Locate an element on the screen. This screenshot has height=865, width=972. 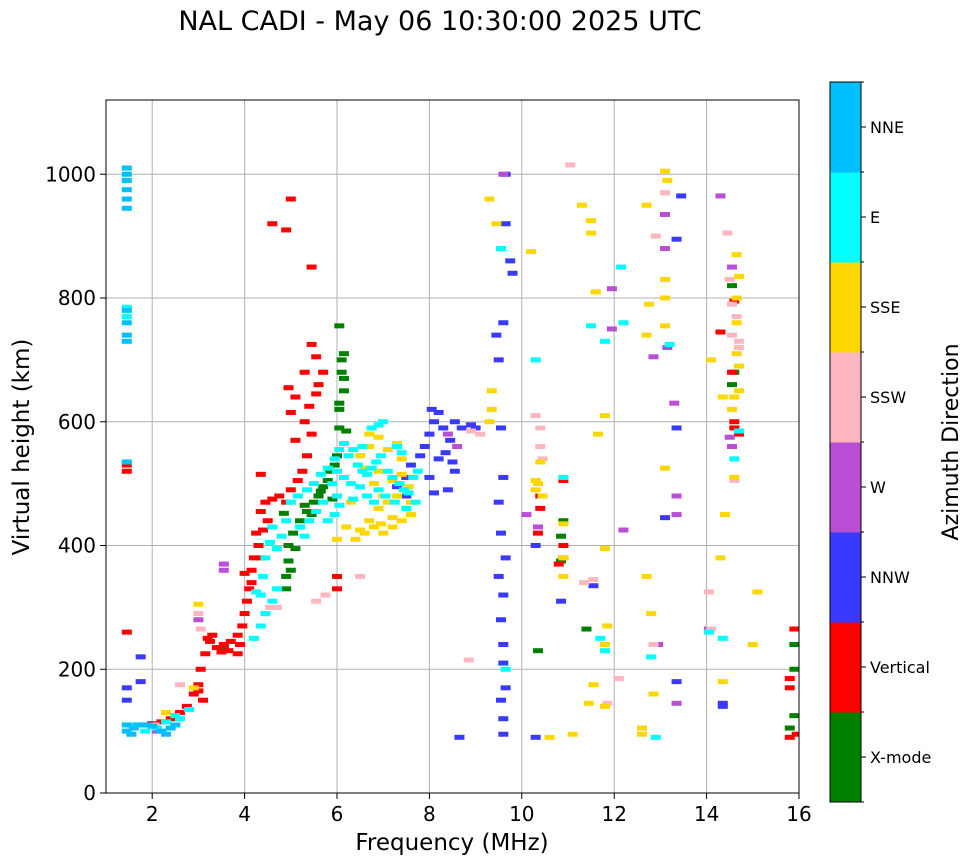
x-tick-label: 10 is located at coordinates (521, 814).